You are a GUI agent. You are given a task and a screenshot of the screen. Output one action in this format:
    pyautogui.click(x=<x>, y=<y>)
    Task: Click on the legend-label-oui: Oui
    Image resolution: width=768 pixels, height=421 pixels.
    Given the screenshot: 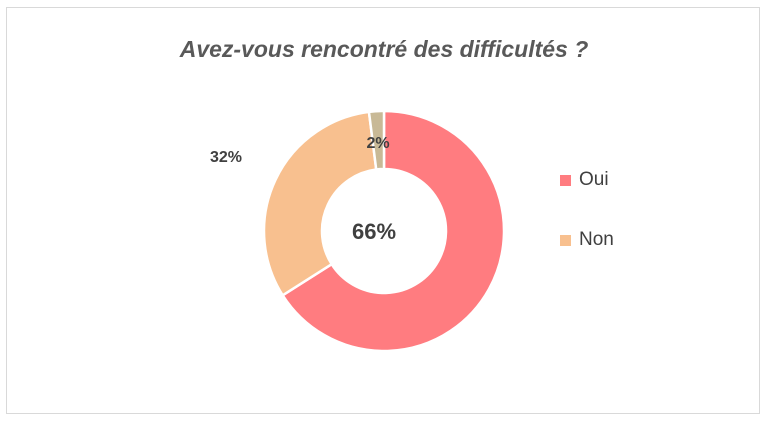 What is the action you would take?
    pyautogui.click(x=594, y=179)
    